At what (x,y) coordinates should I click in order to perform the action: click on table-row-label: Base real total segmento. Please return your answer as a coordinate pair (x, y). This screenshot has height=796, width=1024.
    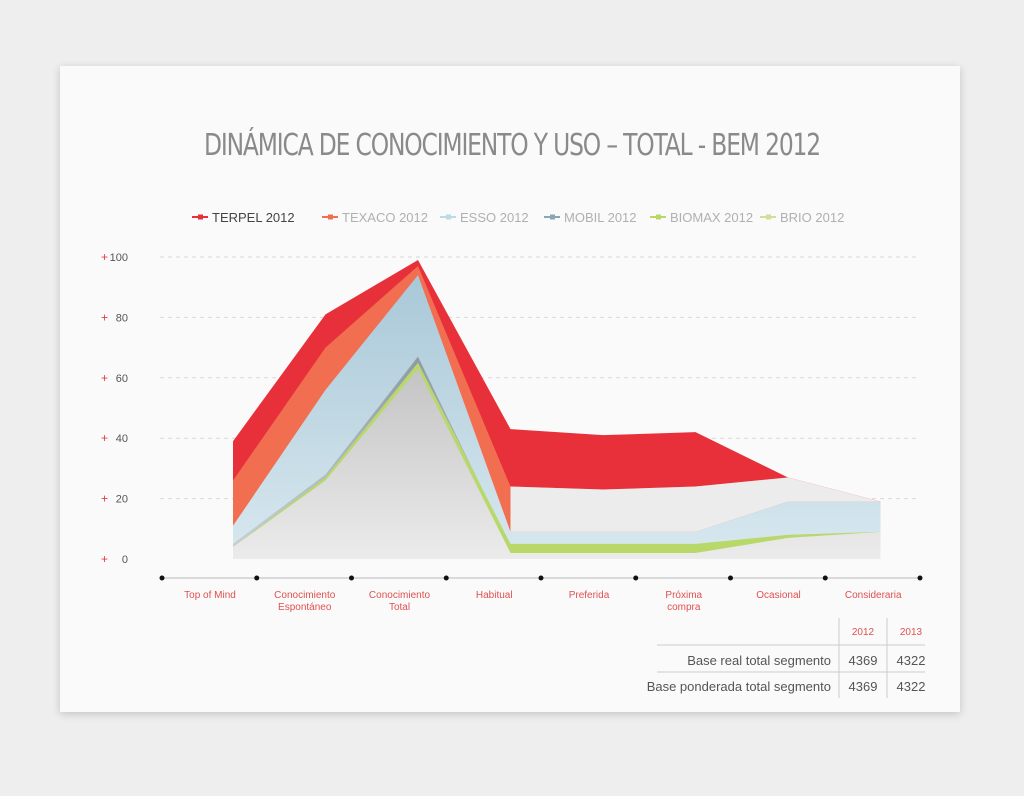
    Looking at the image, I should click on (759, 660).